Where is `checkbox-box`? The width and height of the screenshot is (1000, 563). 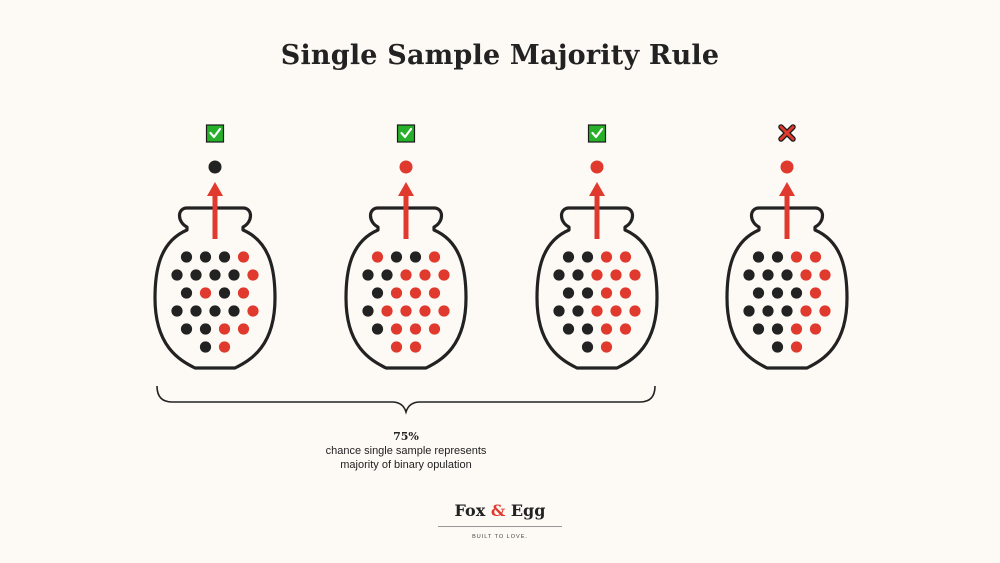 checkbox-box is located at coordinates (215, 133).